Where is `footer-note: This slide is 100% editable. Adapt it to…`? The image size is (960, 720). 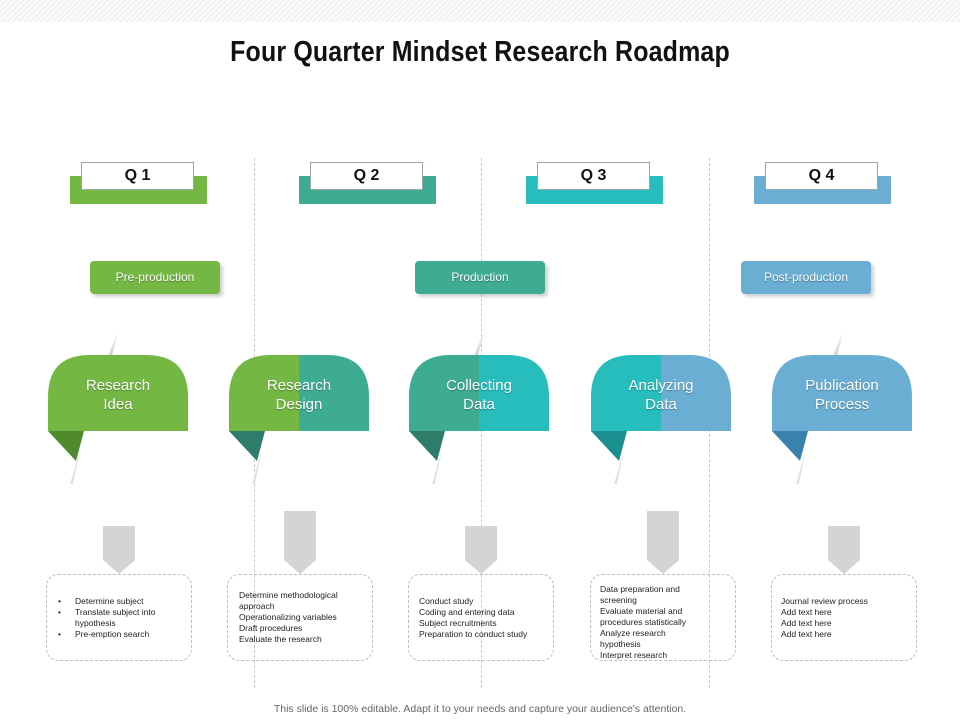 footer-note: This slide is 100% editable. Adapt it to… is located at coordinates (480, 709).